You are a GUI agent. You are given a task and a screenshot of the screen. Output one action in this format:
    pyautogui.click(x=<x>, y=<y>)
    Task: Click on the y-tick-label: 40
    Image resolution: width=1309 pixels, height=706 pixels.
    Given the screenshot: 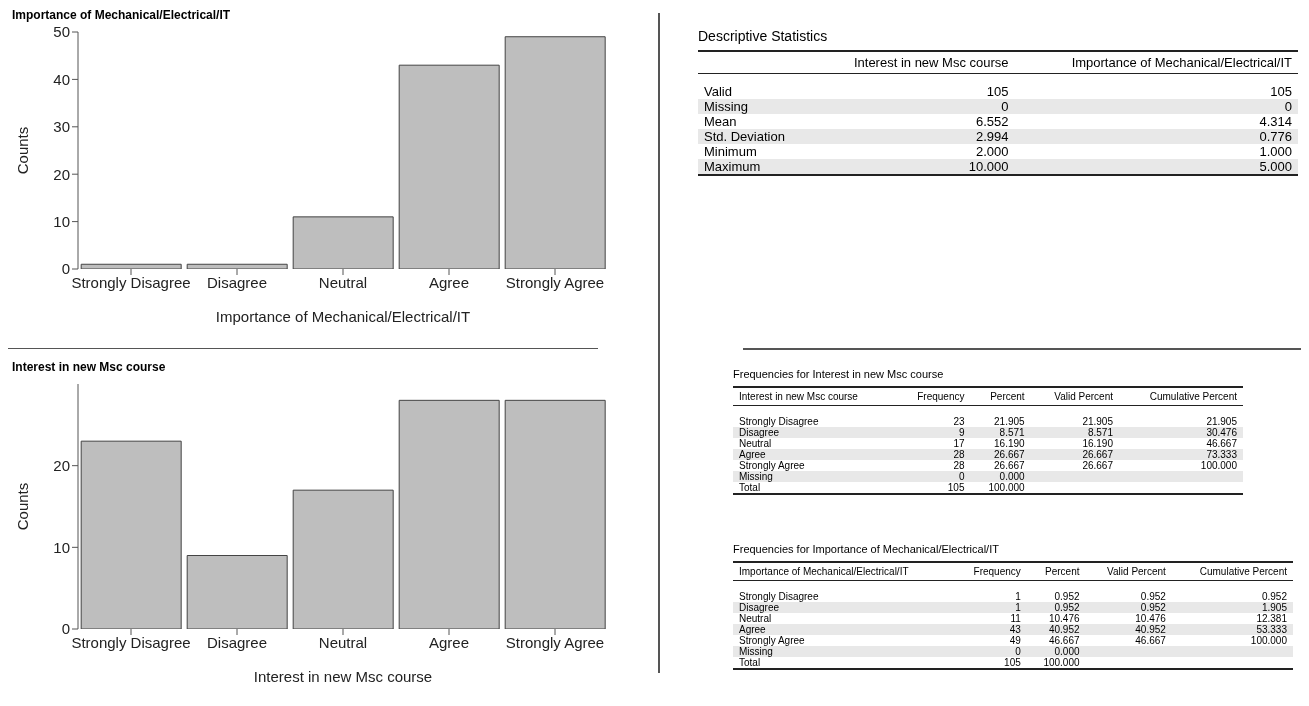 What is the action you would take?
    pyautogui.click(x=61, y=79)
    